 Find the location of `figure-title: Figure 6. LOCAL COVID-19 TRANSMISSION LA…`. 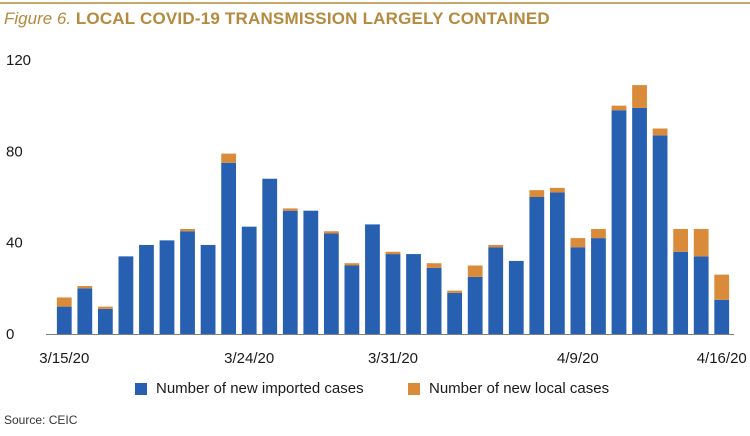

figure-title: Figure 6. LOCAL COVID-19 TRANSMISSION LA… is located at coordinates (277, 19).